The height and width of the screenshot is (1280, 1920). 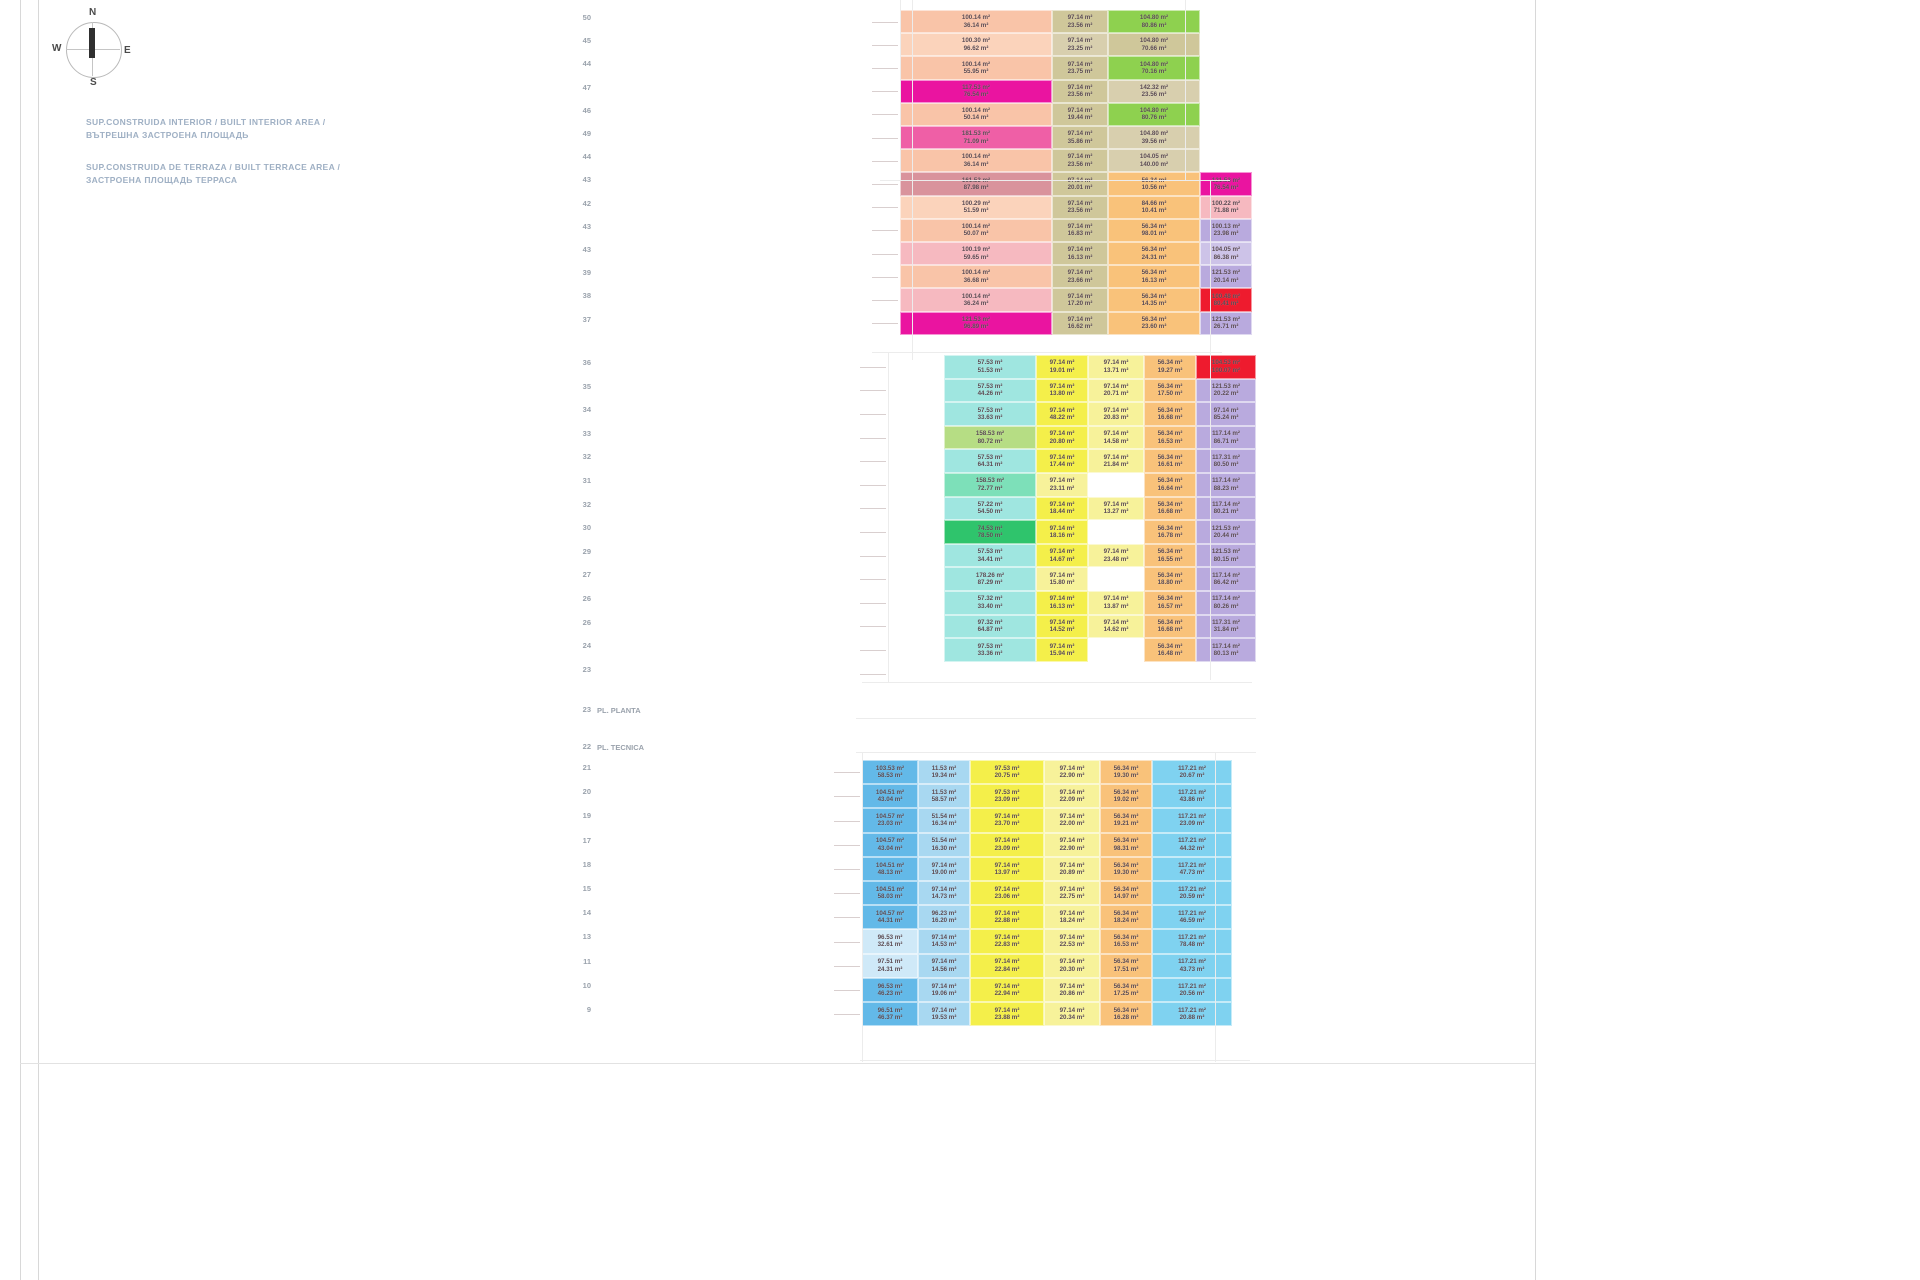 What do you see at coordinates (1154, 141) in the screenshot?
I see `cell-terrace-area: 39.56 m²` at bounding box center [1154, 141].